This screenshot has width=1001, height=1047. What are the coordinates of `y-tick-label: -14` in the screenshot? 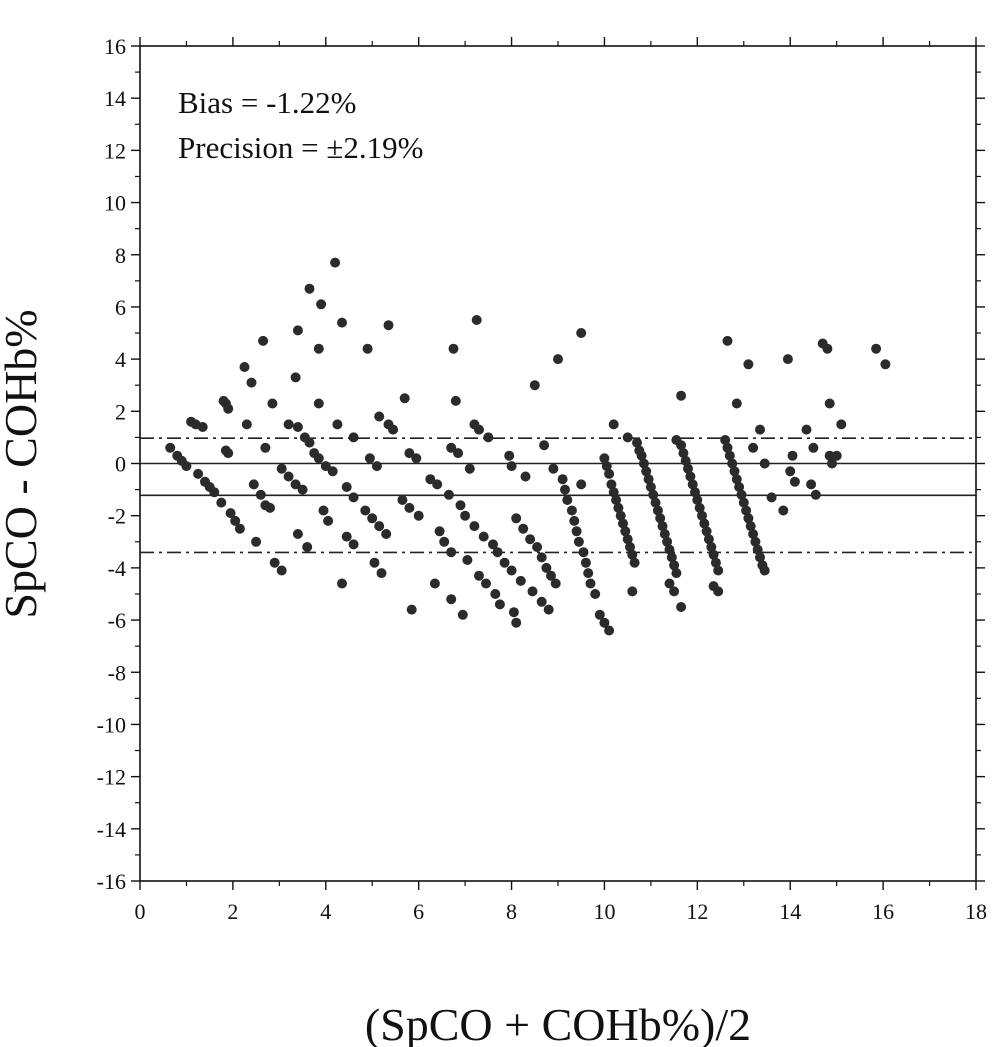 It's located at (111, 829).